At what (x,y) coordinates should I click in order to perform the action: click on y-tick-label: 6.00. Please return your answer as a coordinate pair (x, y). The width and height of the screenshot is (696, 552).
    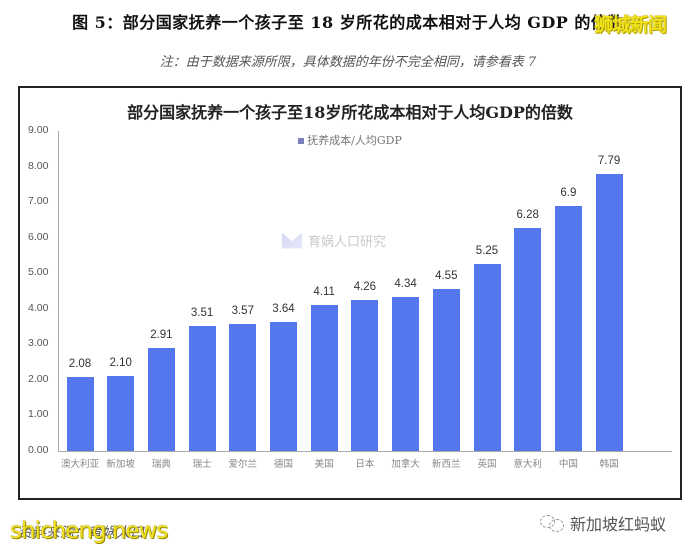
    Looking at the image, I should click on (38, 236).